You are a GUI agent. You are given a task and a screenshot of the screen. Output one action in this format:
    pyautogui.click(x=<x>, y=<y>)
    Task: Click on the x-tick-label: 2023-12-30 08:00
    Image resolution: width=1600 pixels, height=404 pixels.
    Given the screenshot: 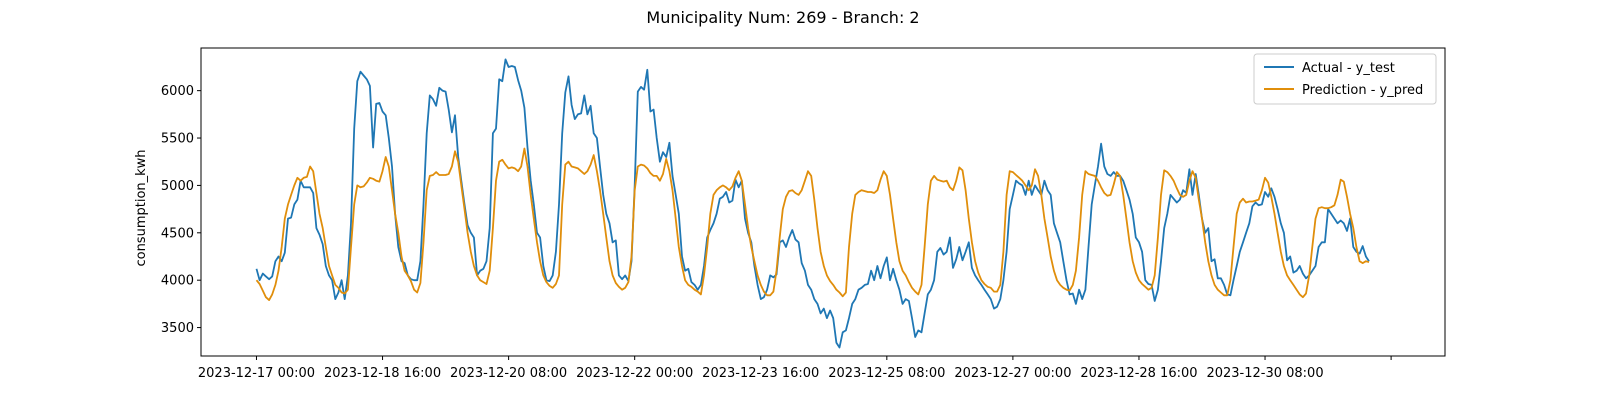 What is the action you would take?
    pyautogui.click(x=1264, y=373)
    